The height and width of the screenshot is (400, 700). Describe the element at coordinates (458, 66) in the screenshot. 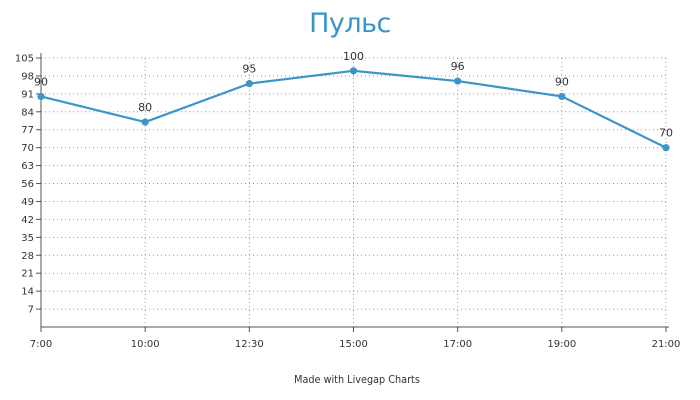

I see `data-label: 96` at that location.